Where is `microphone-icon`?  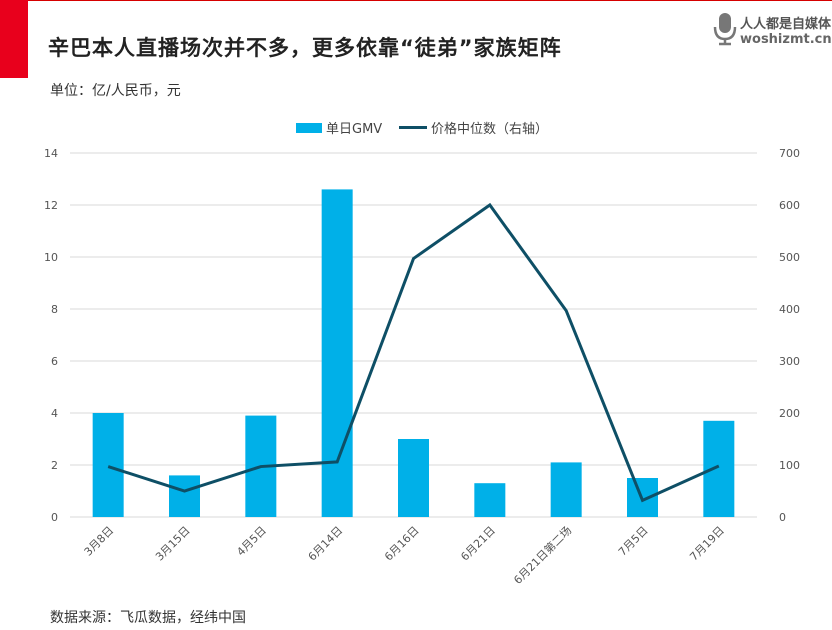 microphone-icon is located at coordinates (725, 29).